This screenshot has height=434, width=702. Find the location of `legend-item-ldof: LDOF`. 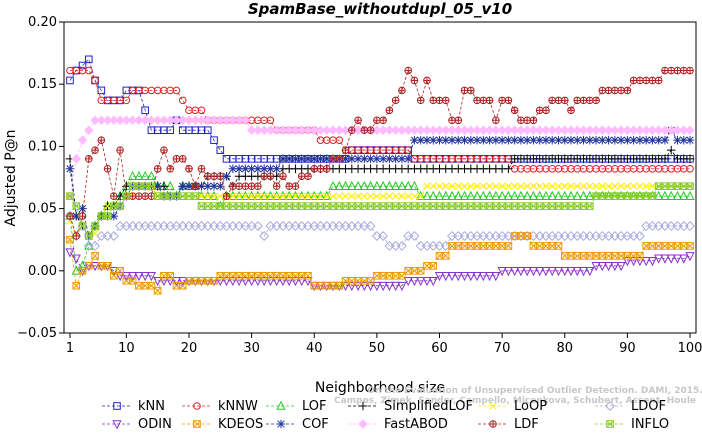

legend-item-ldof: LDOF is located at coordinates (630, 406).